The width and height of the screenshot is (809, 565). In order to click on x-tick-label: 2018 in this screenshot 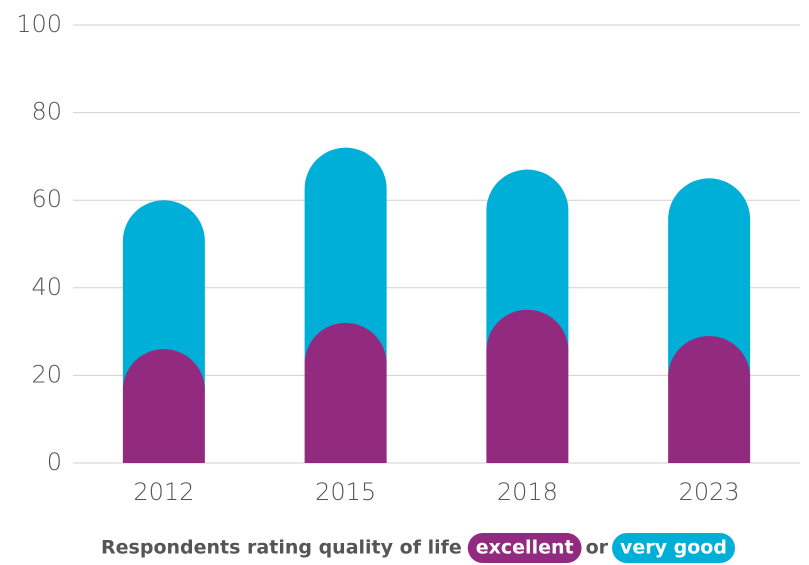, I will do `click(527, 492)`.